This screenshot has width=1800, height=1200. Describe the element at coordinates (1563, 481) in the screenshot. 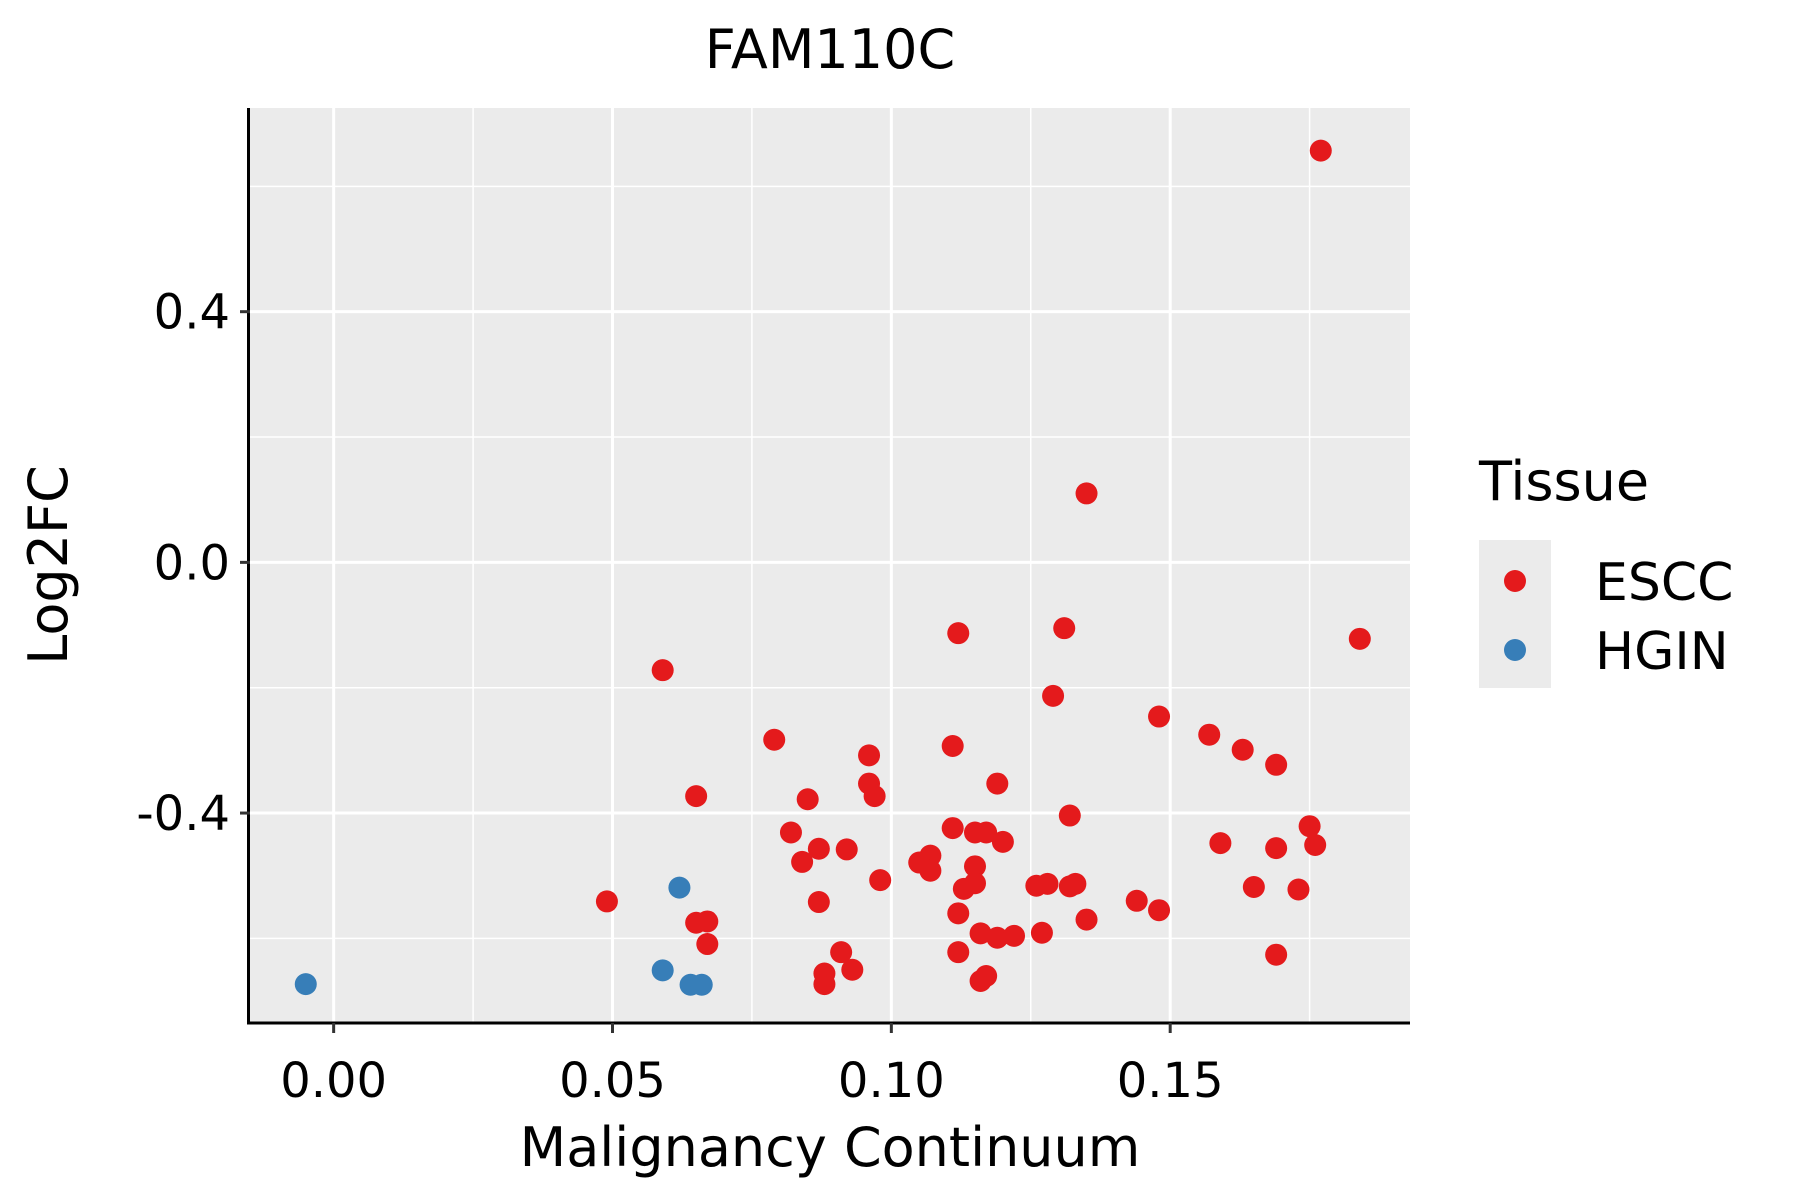

I see `legend-title: Tissue` at that location.